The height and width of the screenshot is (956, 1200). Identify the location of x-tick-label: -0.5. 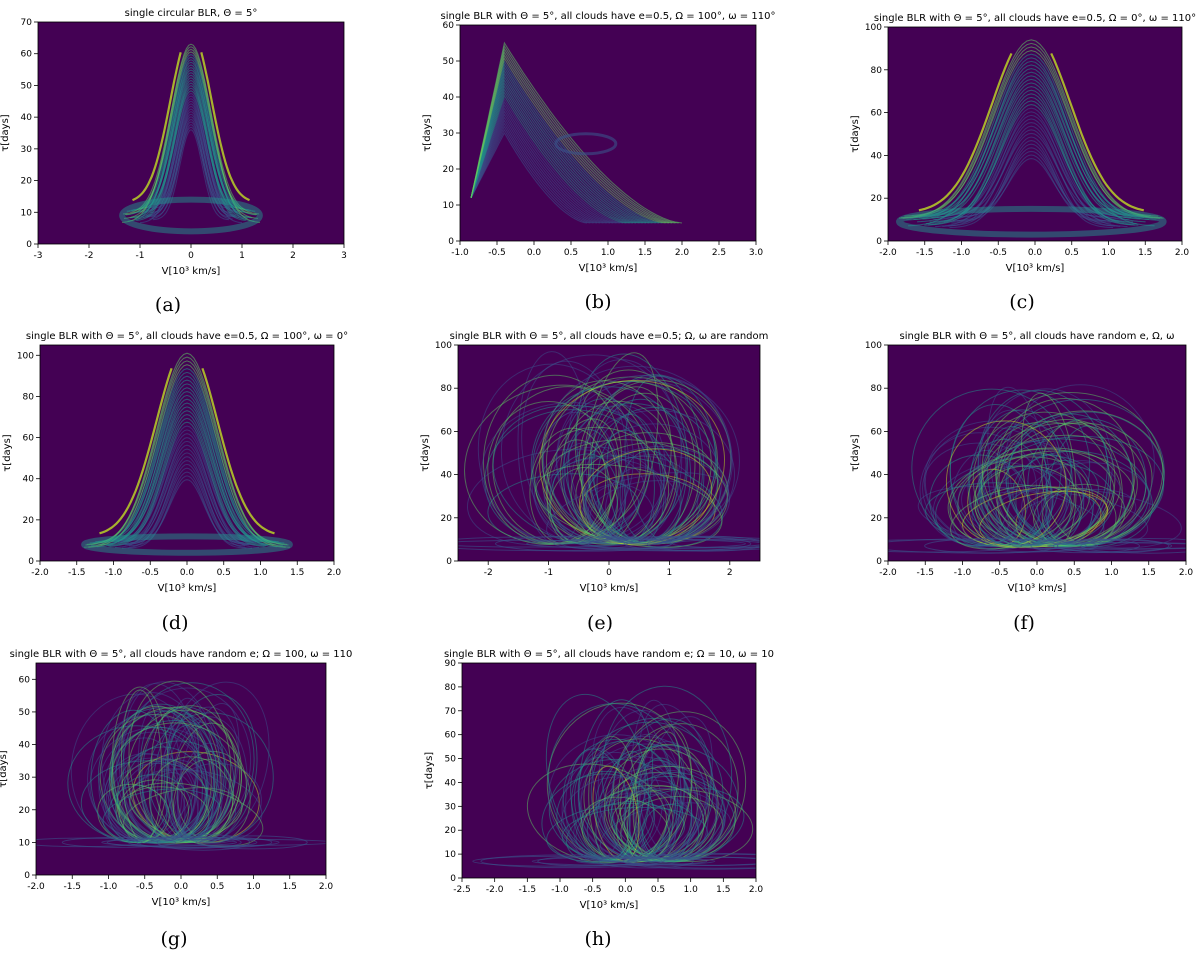
(1000, 573).